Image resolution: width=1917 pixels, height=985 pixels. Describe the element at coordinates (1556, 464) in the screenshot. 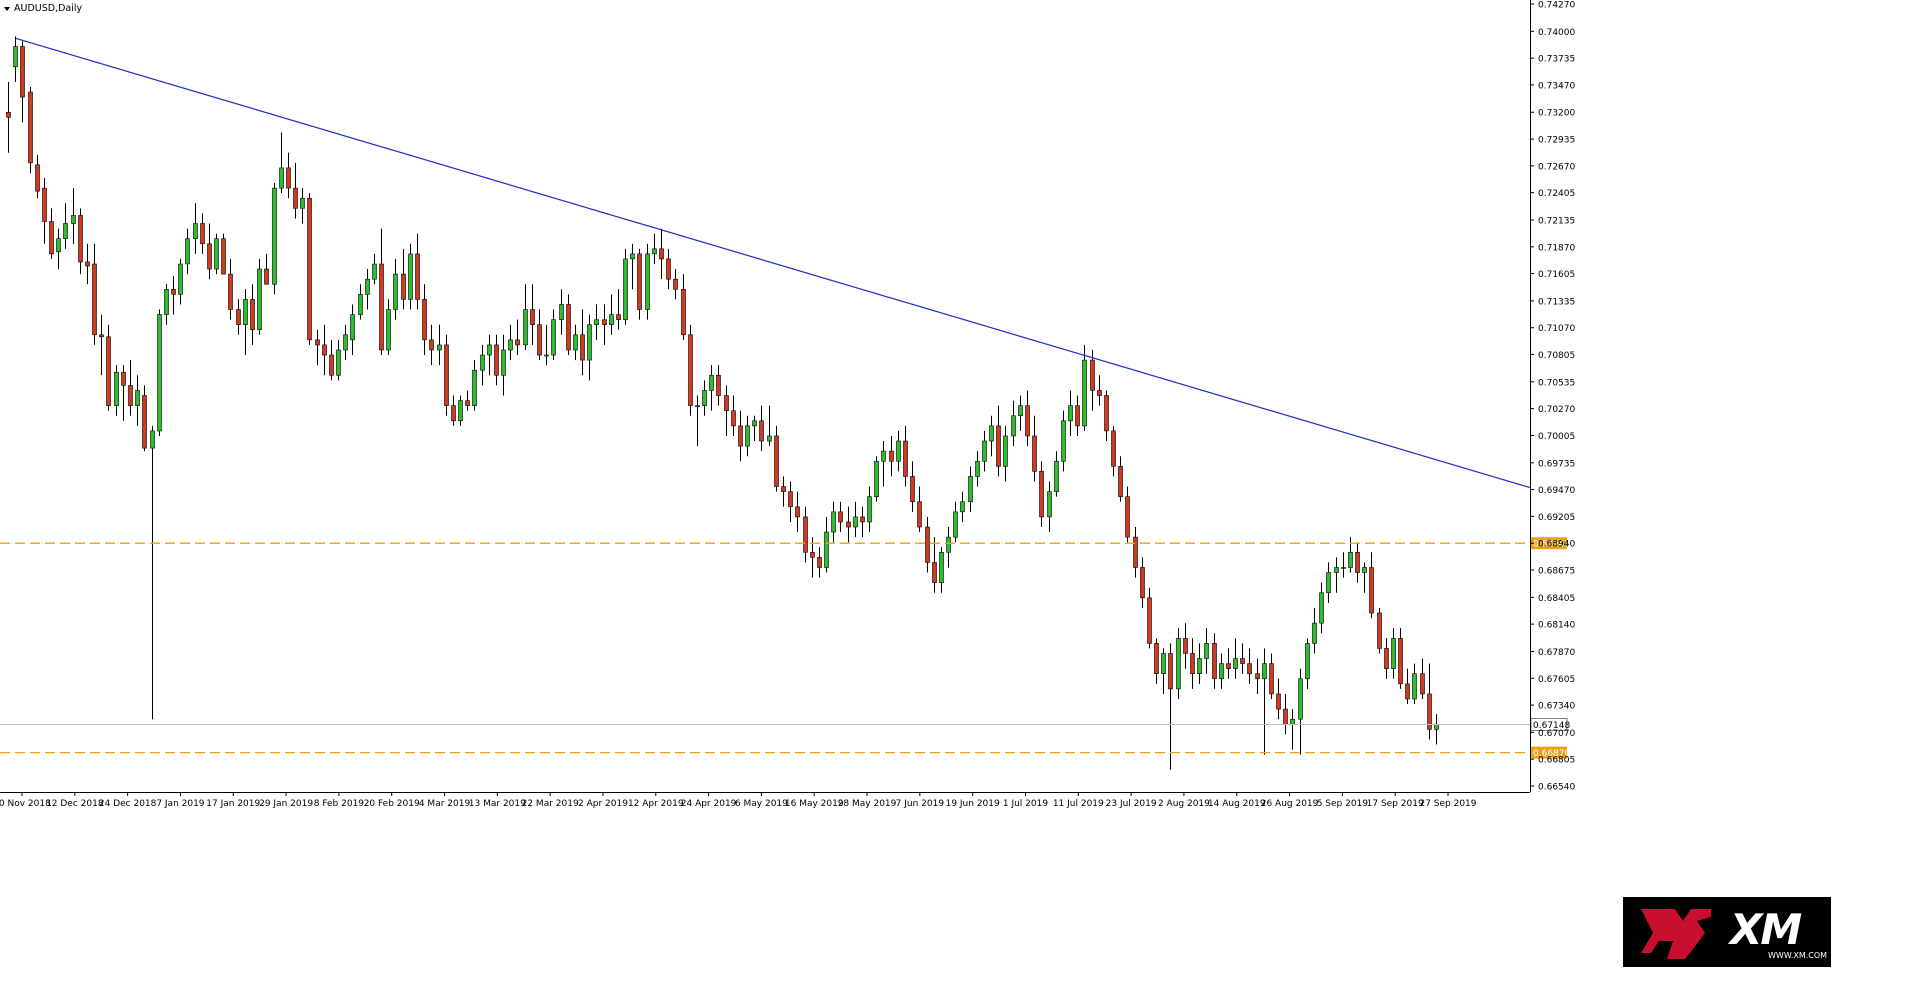

I see `y-tick-label: 0.69735` at that location.